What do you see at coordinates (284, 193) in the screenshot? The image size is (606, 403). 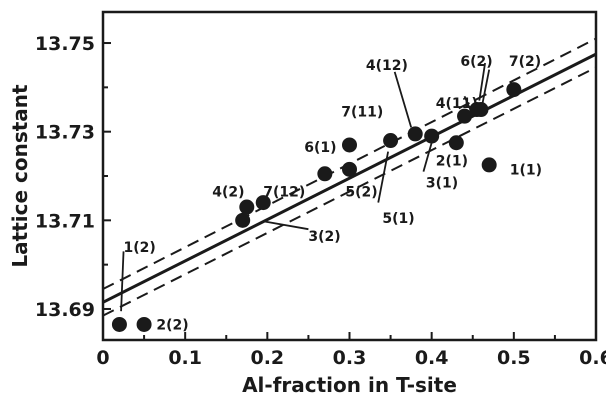 I see `point-label: 7(12)` at bounding box center [284, 193].